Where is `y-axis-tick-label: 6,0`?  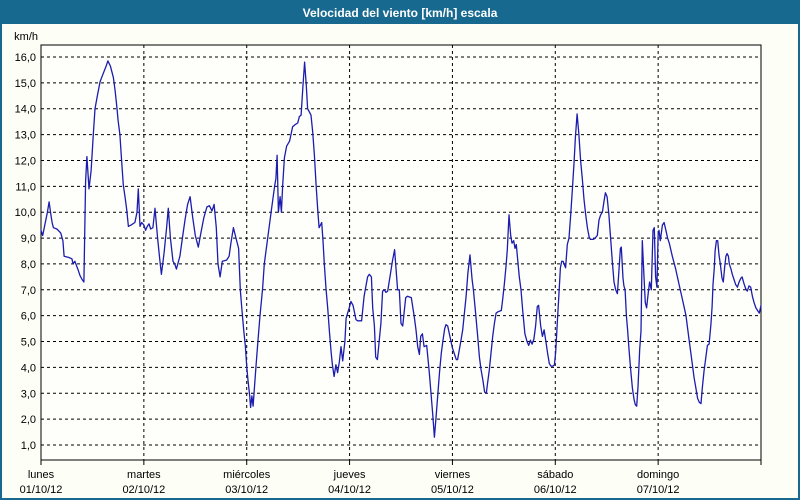 y-axis-tick-label: 6,0 is located at coordinates (28, 317).